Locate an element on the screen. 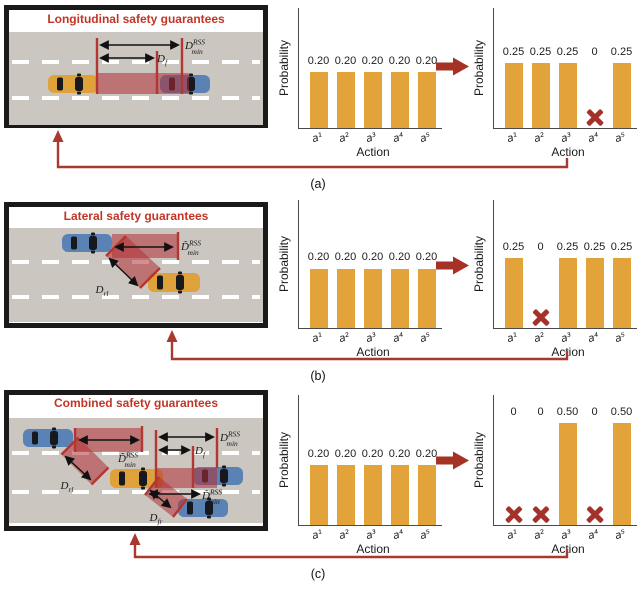  front-right-car-blue is located at coordinates (203, 508).